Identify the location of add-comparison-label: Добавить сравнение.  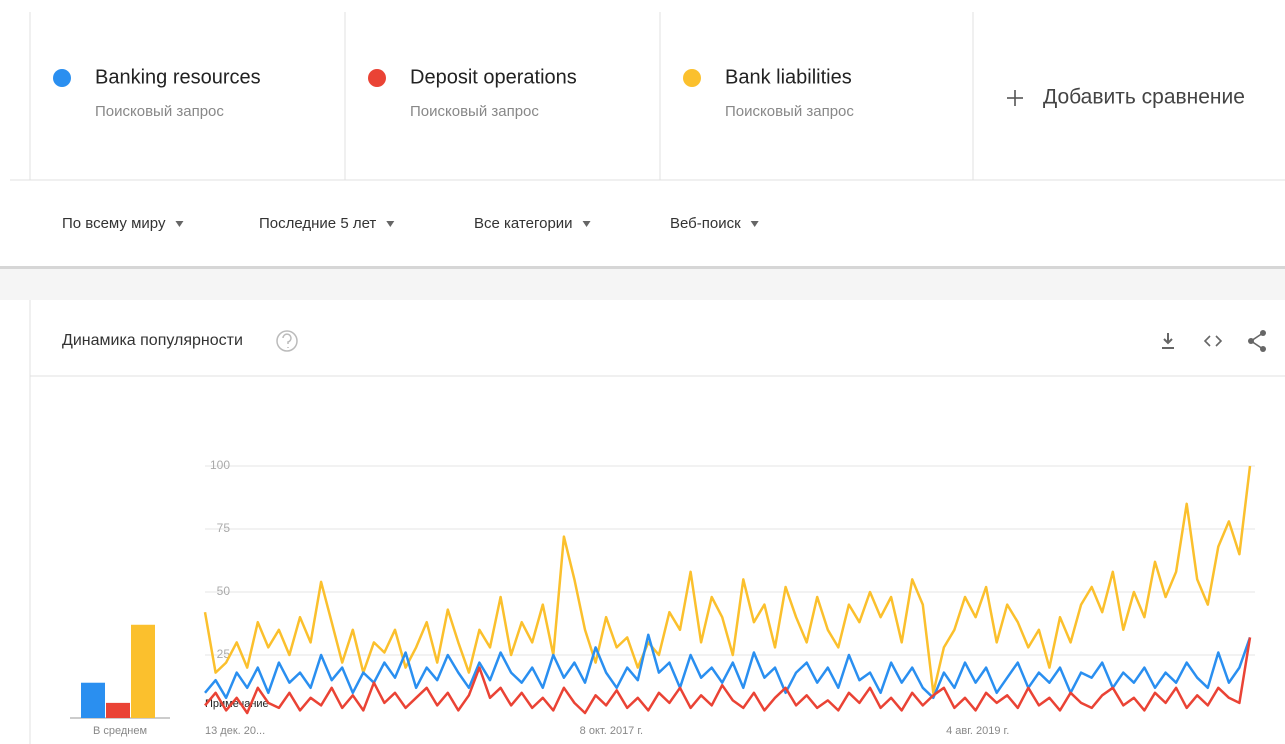
(1144, 97).